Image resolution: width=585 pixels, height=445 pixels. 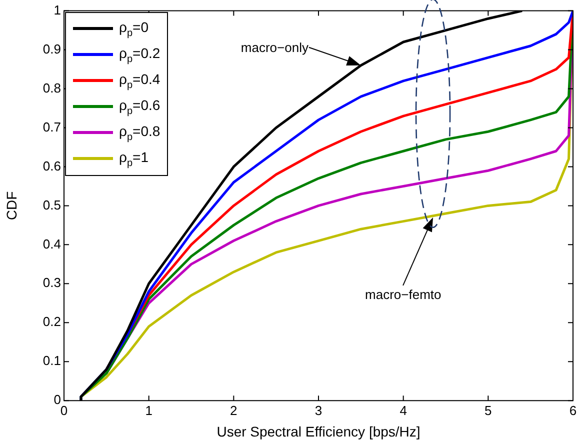 What do you see at coordinates (139, 80) in the screenshot?
I see `legend-label: ρ$_{p}$=0.4` at bounding box center [139, 80].